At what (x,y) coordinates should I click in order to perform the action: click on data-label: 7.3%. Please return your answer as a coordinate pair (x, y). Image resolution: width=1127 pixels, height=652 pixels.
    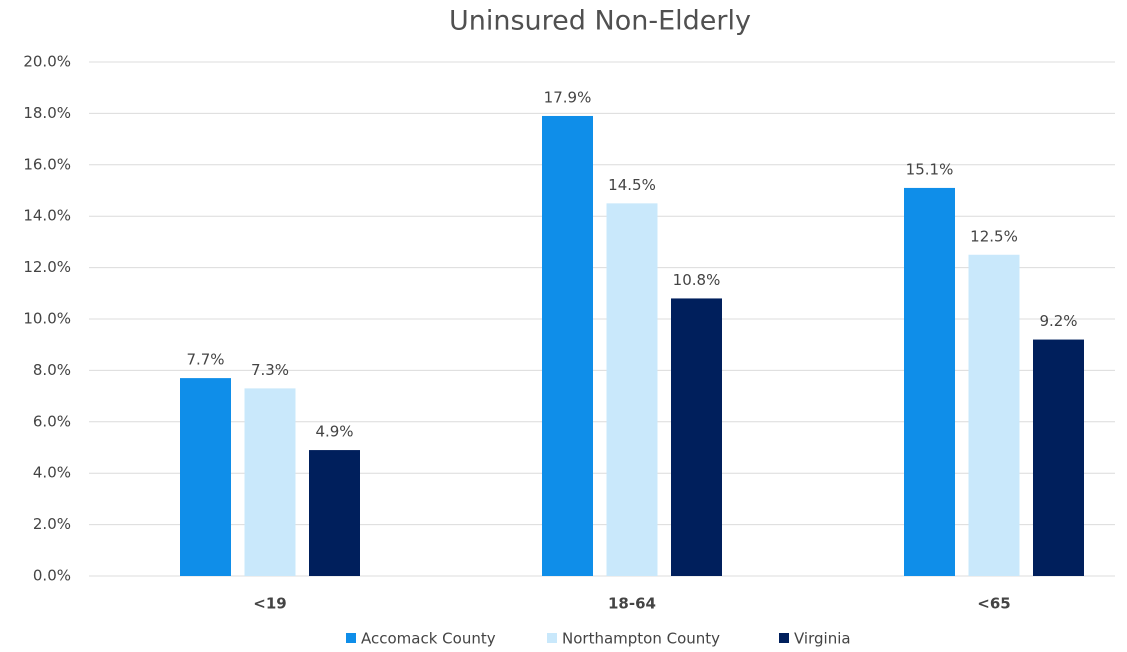
    Looking at the image, I should click on (270, 370).